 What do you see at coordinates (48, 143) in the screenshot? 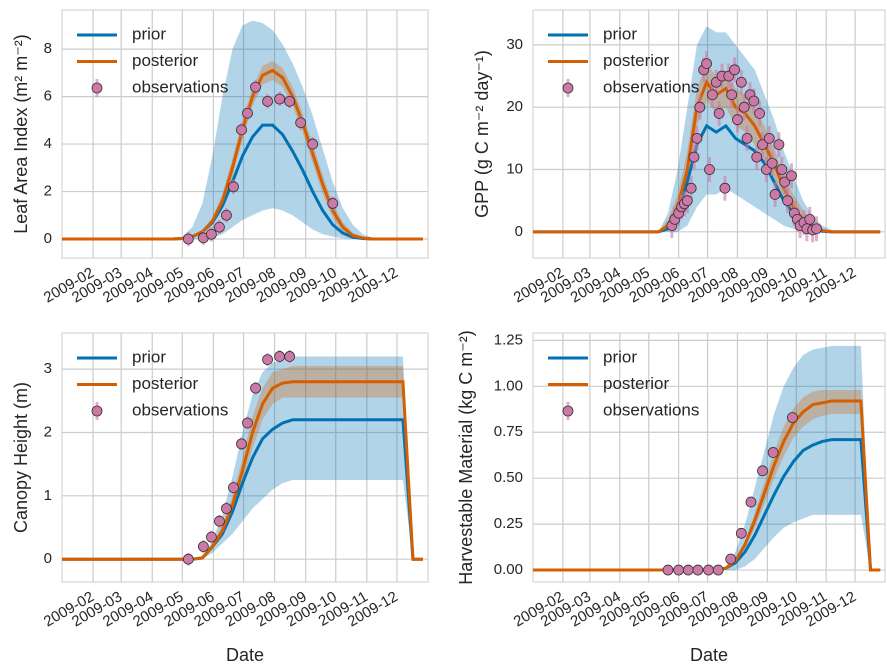
I see `y-tick-label: 4` at bounding box center [48, 143].